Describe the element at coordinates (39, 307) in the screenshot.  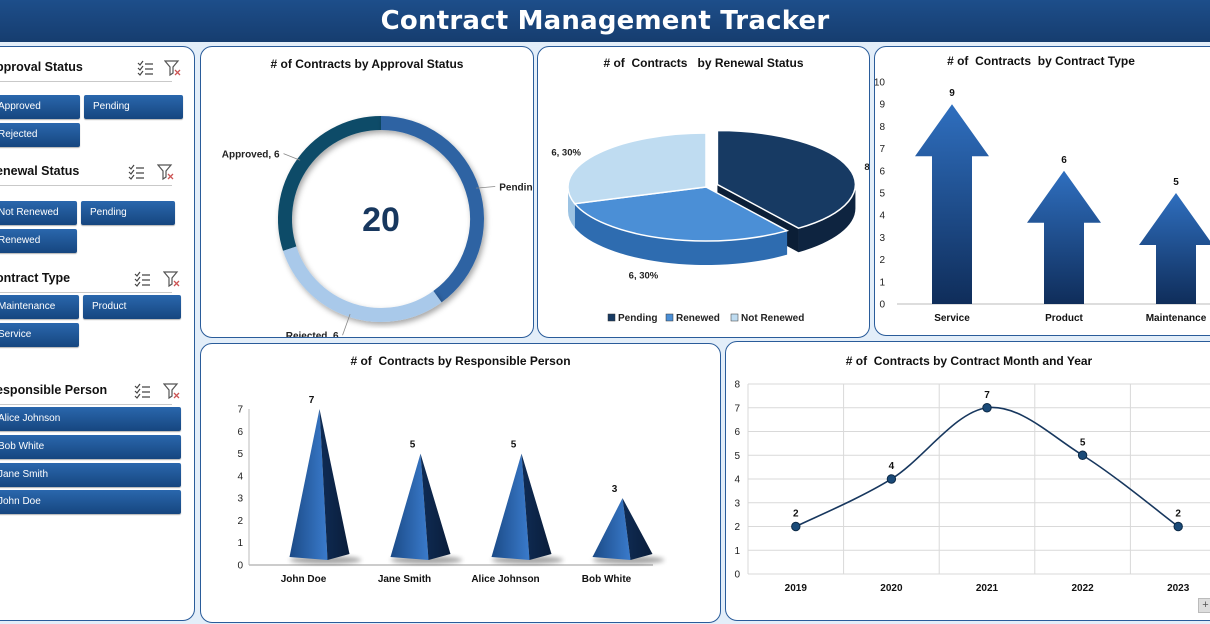
I see `slicer-item-maintenance: Maintenance` at that location.